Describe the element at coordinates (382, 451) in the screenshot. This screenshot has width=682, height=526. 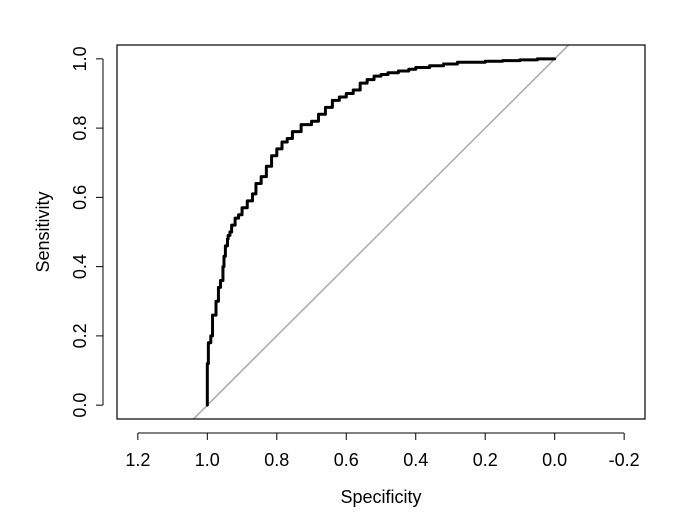
I see `x-axis: 1.2 1.0 0.8 0.6 0.4 0.2 0.0 -0.2` at that location.